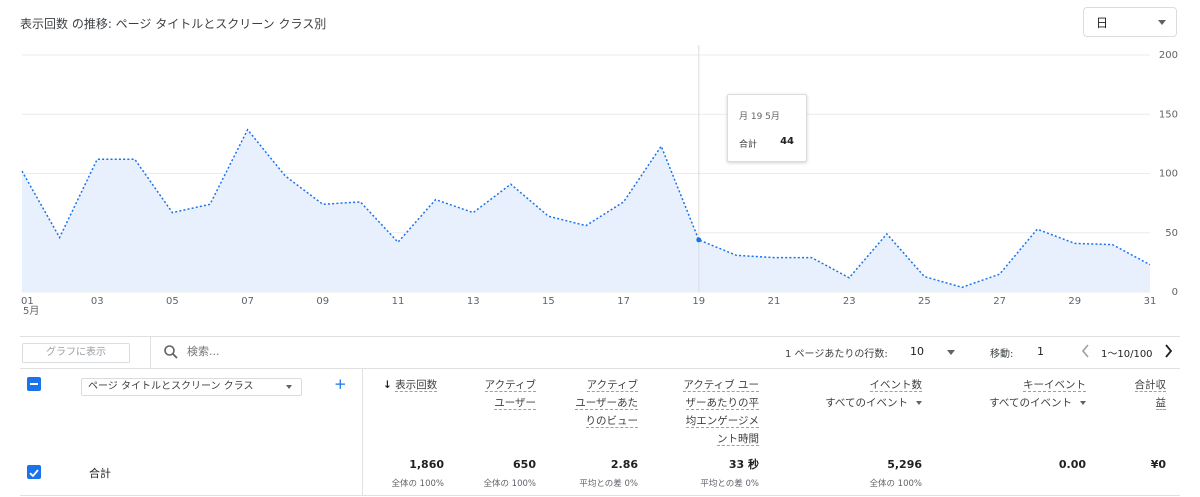  What do you see at coordinates (1102, 22) in the screenshot?
I see `granularity-value: 日` at bounding box center [1102, 22].